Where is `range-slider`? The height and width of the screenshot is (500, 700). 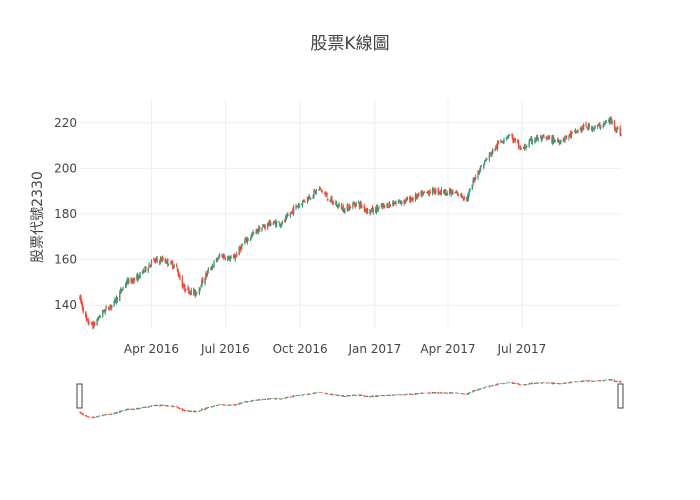
range-slider is located at coordinates (350, 397).